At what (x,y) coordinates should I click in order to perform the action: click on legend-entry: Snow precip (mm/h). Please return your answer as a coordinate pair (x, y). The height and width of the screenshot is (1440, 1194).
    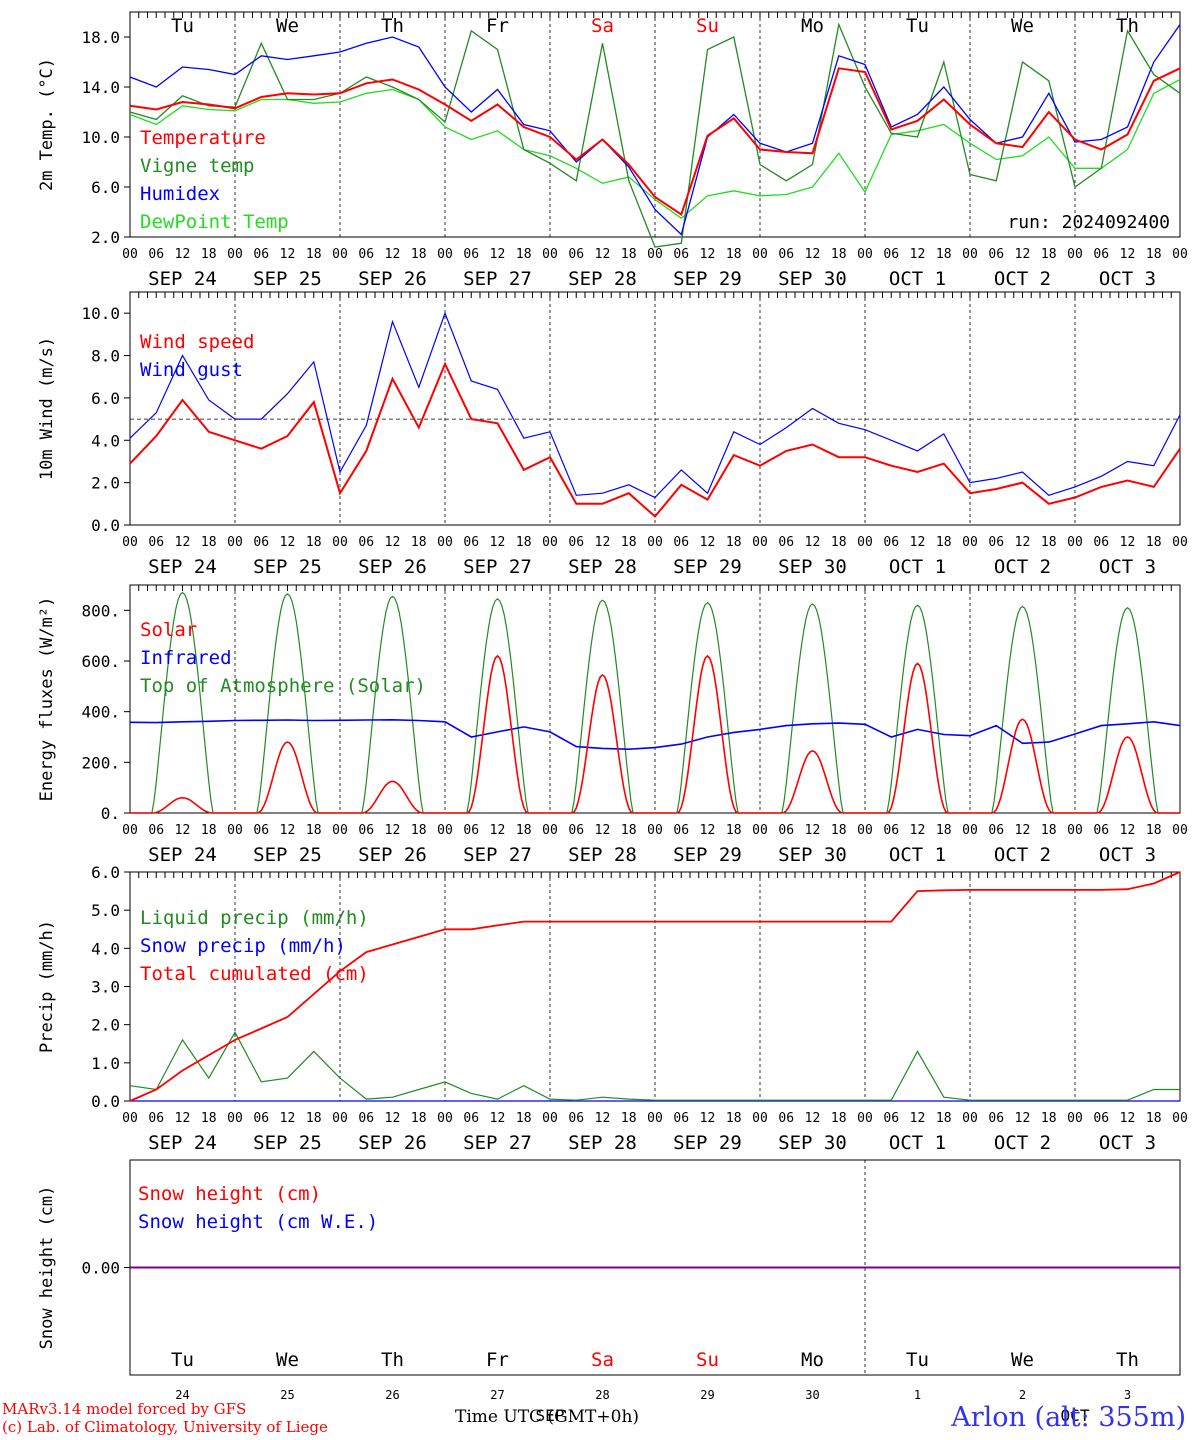
    Looking at the image, I should click on (243, 946).